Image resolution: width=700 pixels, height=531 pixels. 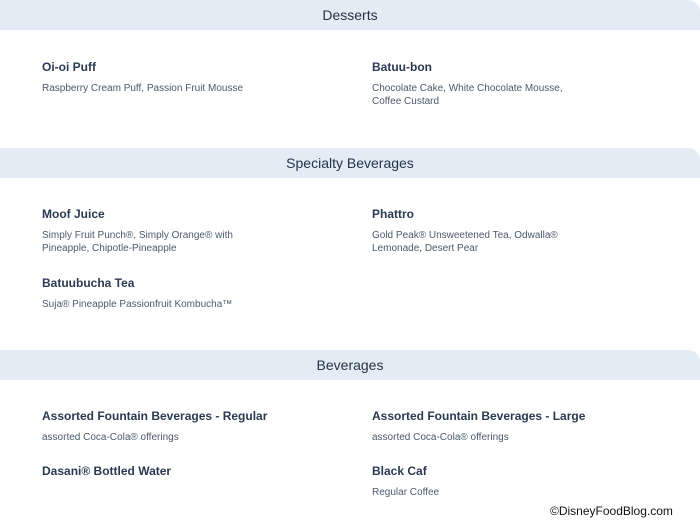 What do you see at coordinates (393, 214) in the screenshot?
I see `item-name: Phattro` at bounding box center [393, 214].